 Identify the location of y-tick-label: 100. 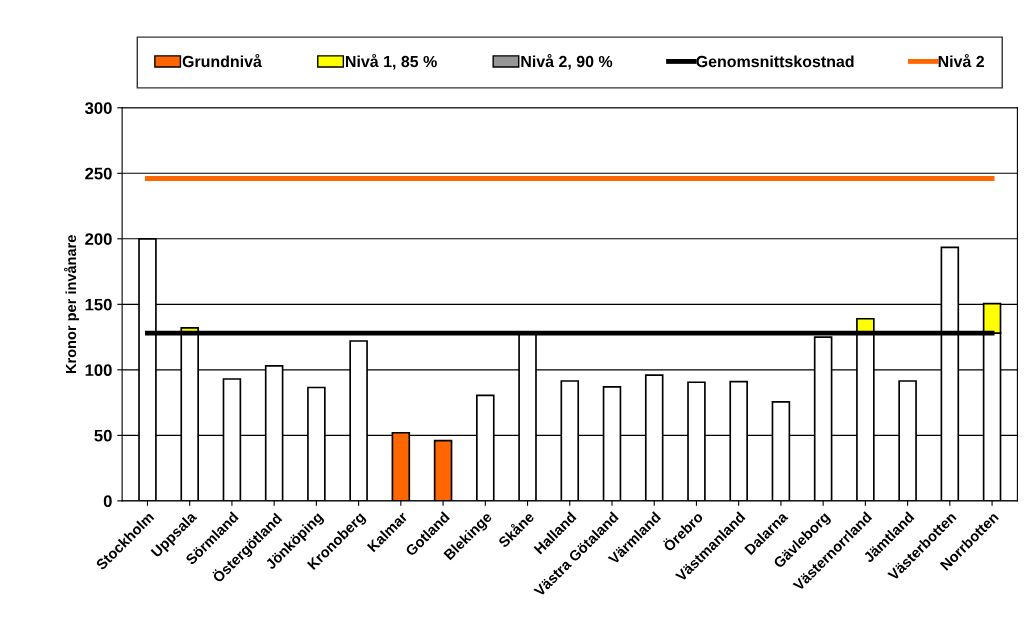
(98, 370).